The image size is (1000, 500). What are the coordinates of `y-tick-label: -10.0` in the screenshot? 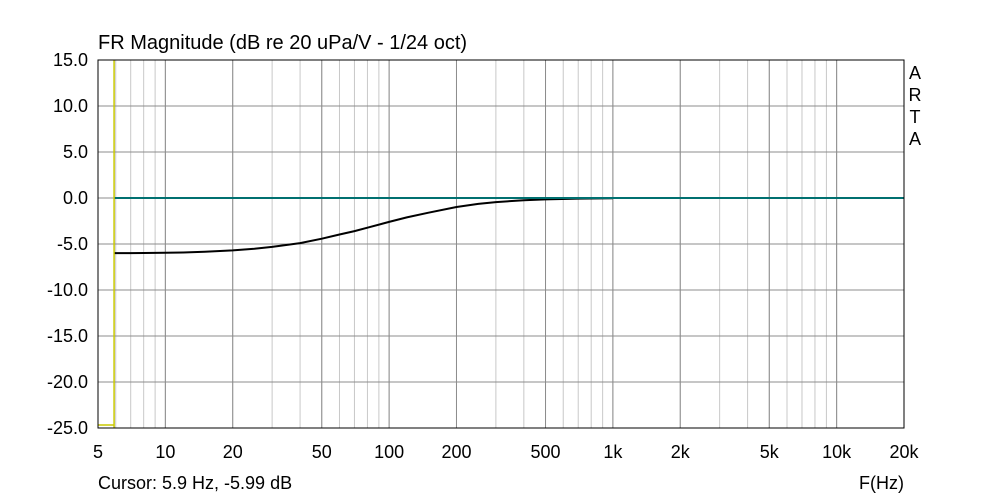 It's located at (67, 290).